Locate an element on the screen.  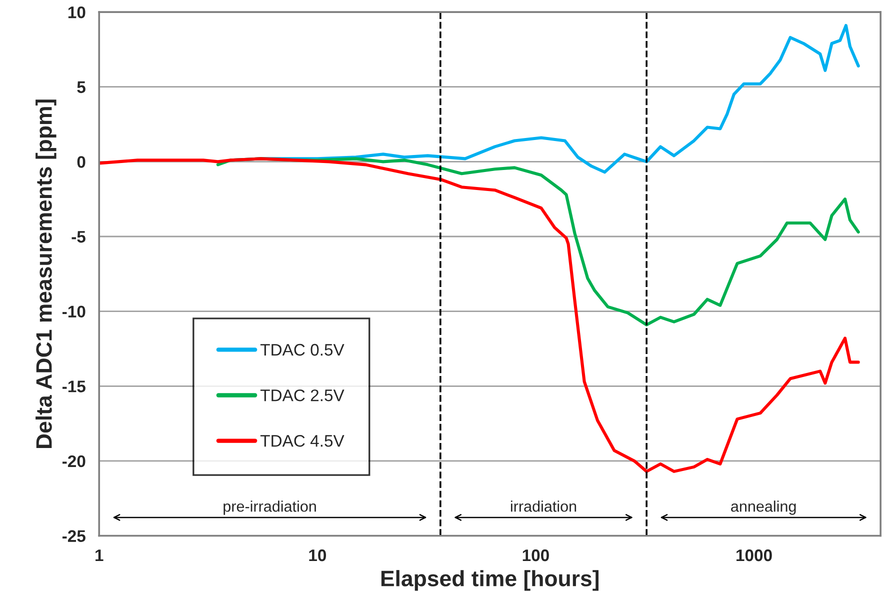
y-tick-label: -25 is located at coordinates (74, 536).